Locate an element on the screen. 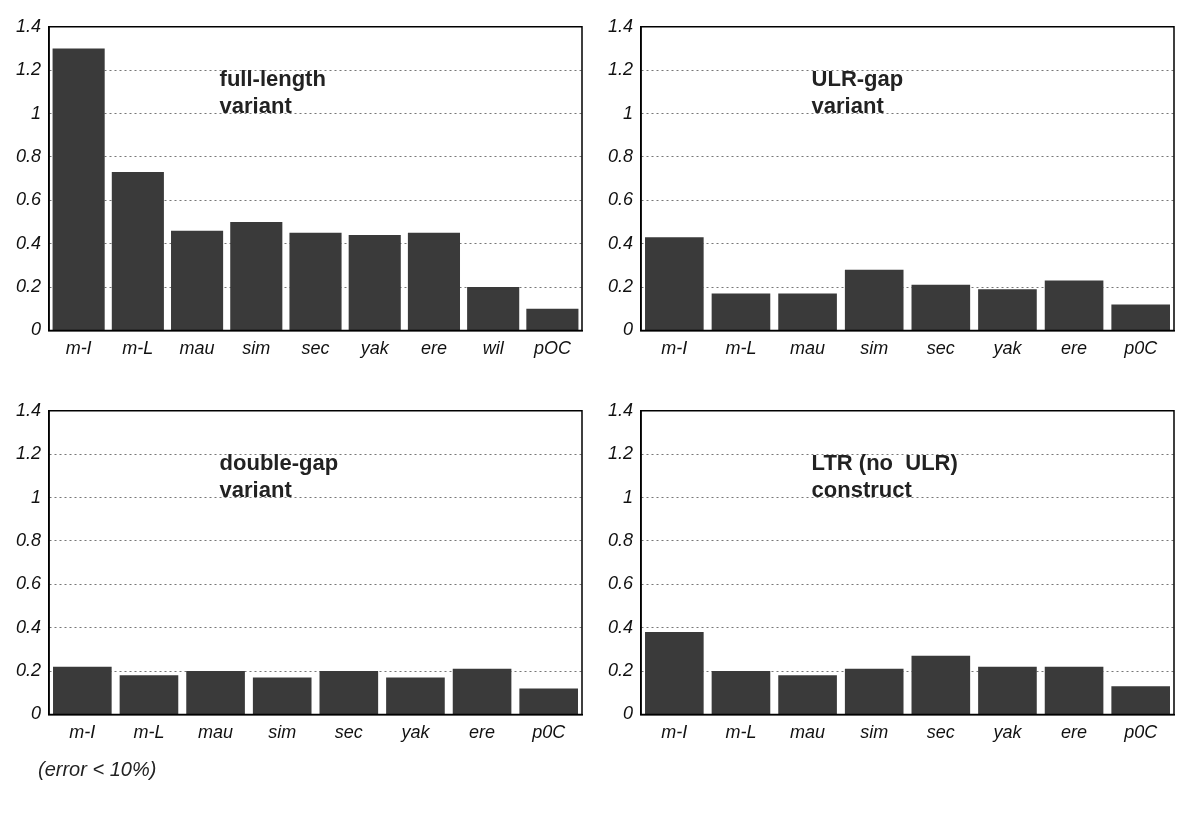  text: (error < 10%) is located at coordinates (98, 769).